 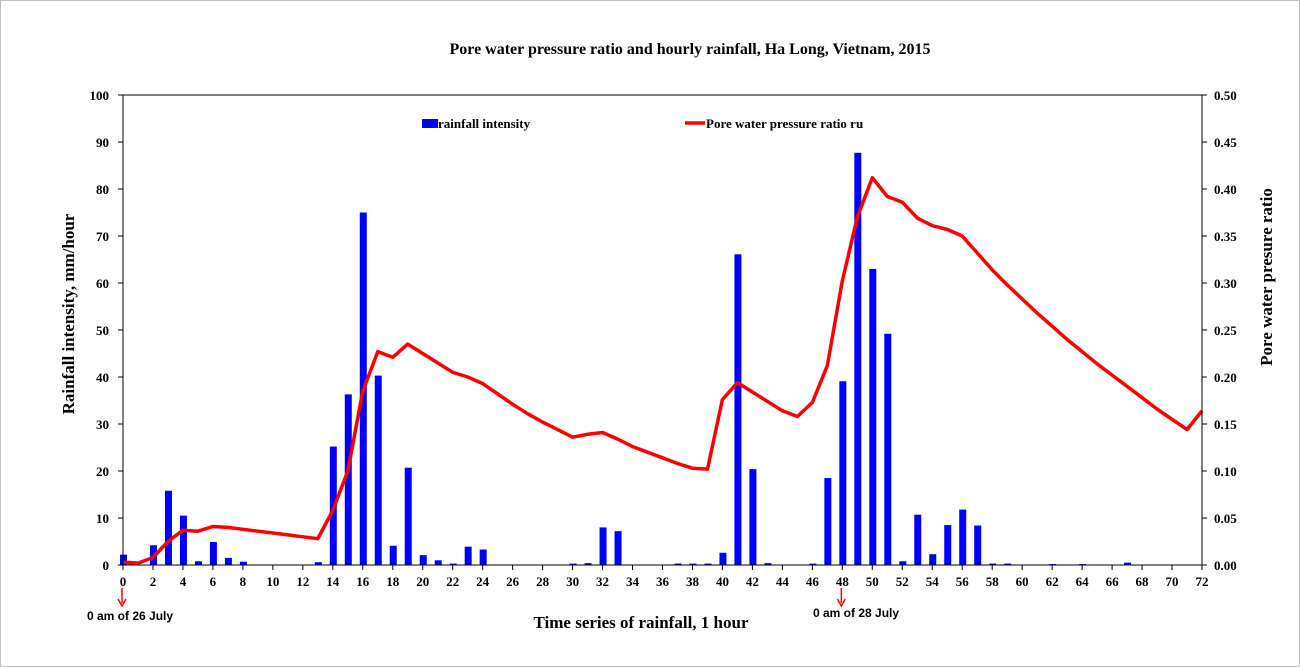 What do you see at coordinates (102, 142) in the screenshot?
I see `y-tick-label: 90` at bounding box center [102, 142].